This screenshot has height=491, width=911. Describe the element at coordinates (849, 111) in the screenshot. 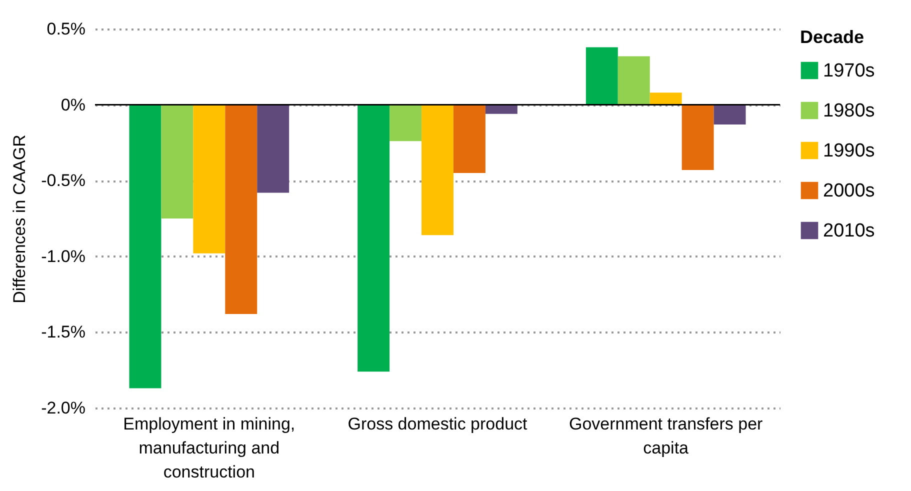

I see `legend-label: 1980s` at that location.